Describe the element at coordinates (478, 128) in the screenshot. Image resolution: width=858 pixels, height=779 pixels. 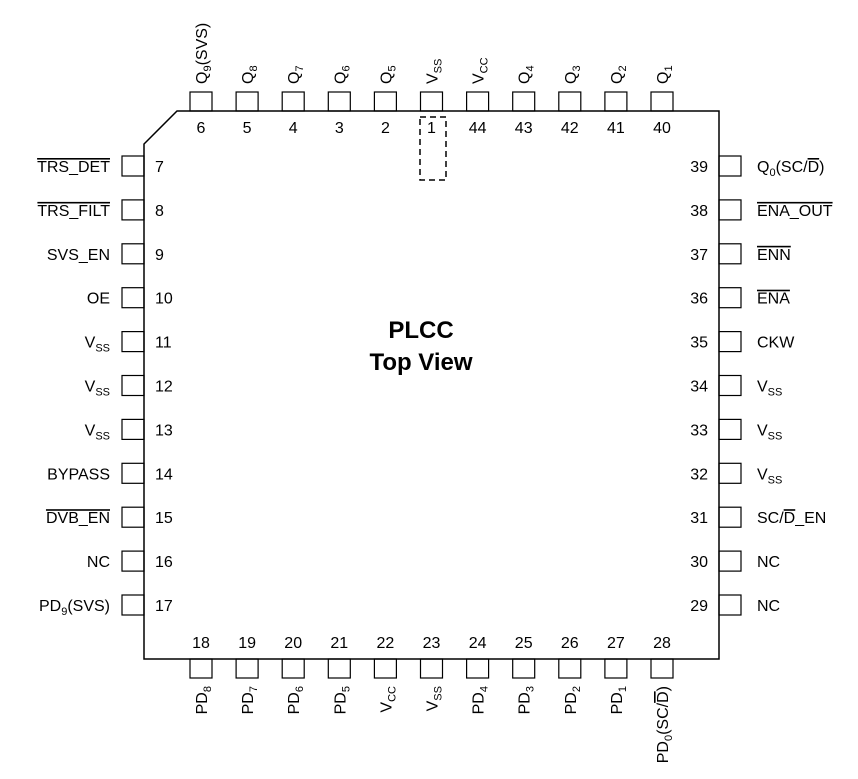
I see `pin-number: 44` at that location.